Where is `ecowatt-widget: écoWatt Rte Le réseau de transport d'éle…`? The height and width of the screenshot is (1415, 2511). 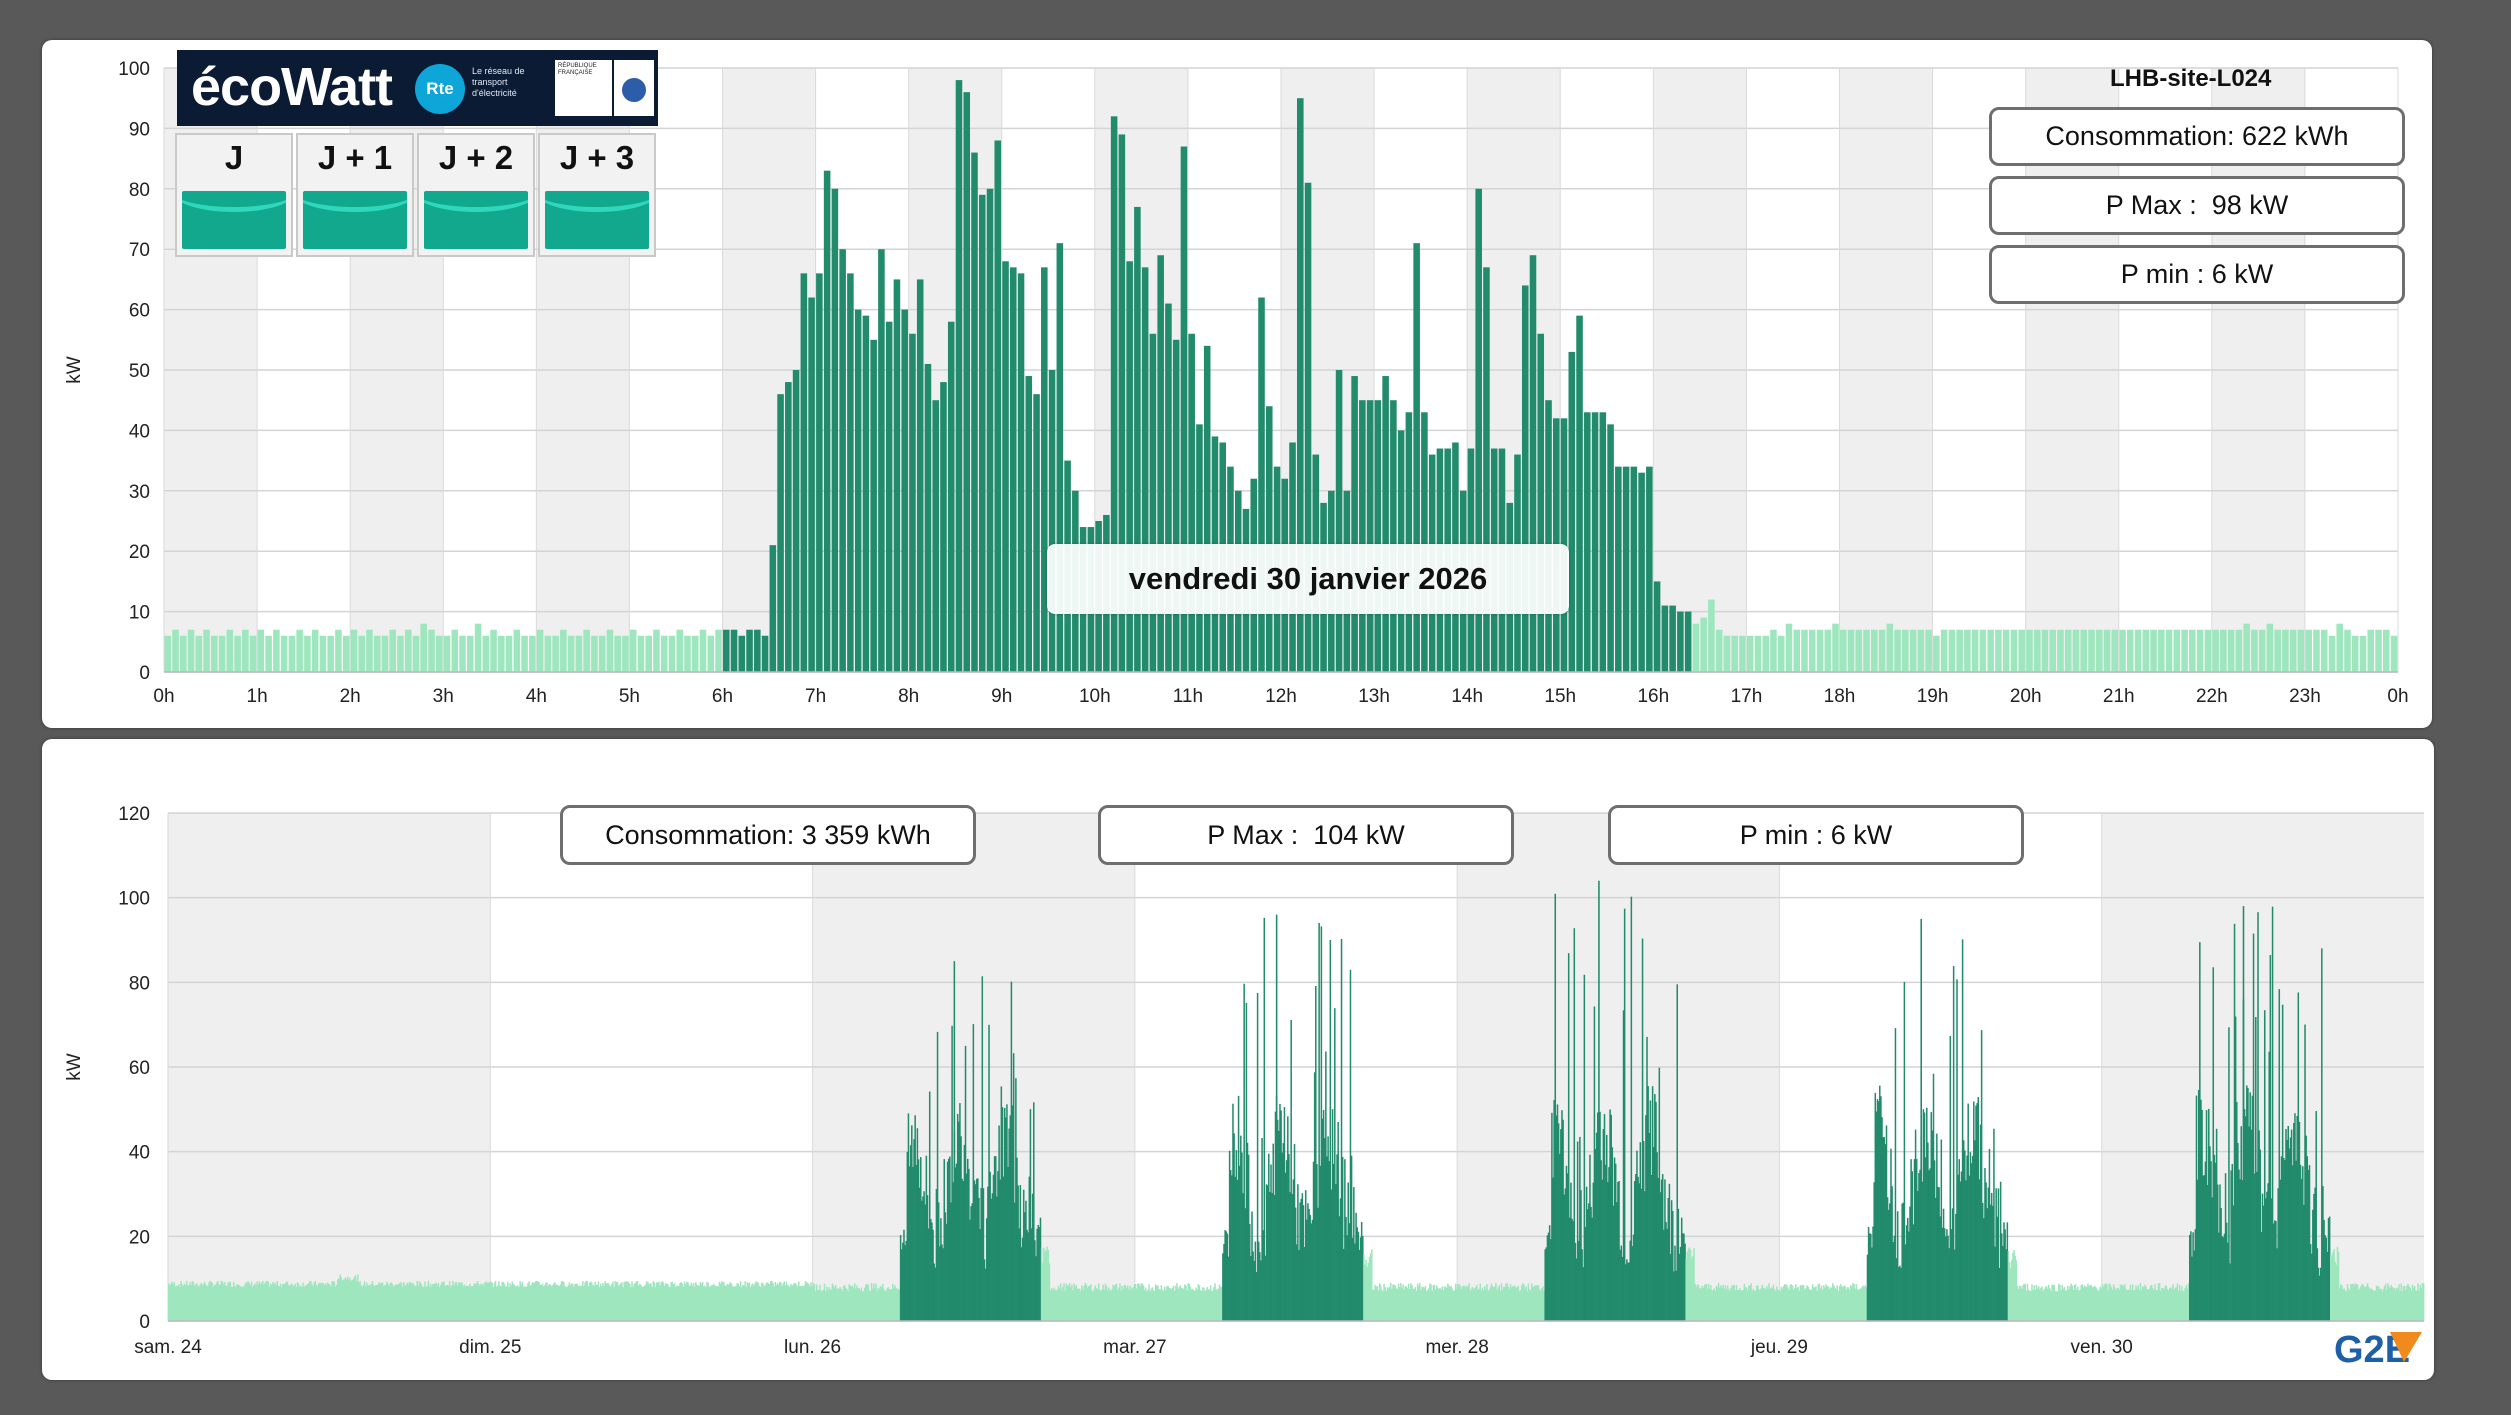 ecowatt-widget: écoWatt Rte Le réseau de transport d'éle… is located at coordinates (415, 155).